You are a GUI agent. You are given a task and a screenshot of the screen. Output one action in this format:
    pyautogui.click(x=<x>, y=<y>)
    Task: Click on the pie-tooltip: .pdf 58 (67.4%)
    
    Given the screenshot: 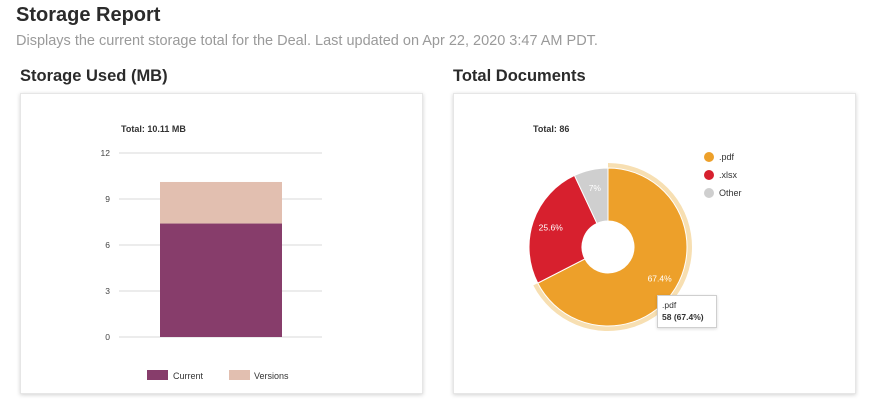 What is the action you would take?
    pyautogui.click(x=687, y=311)
    